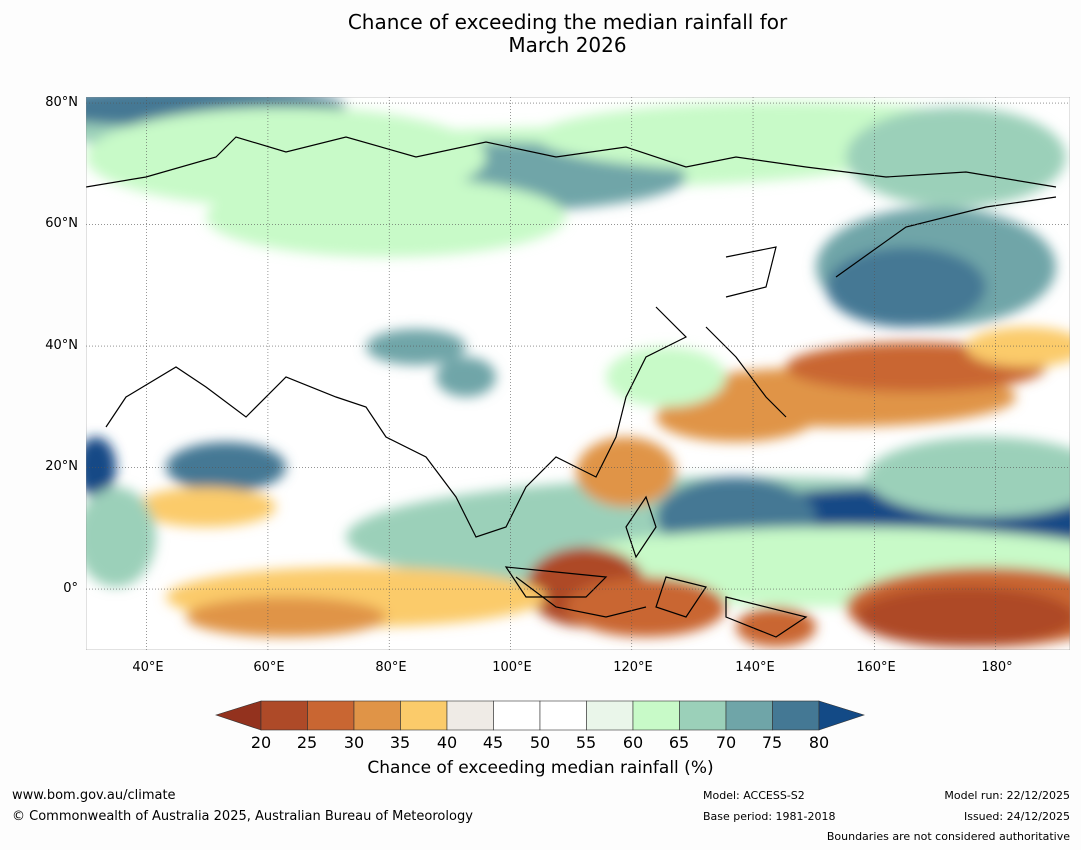  I want to click on lon-label: 180°, so click(997, 667).